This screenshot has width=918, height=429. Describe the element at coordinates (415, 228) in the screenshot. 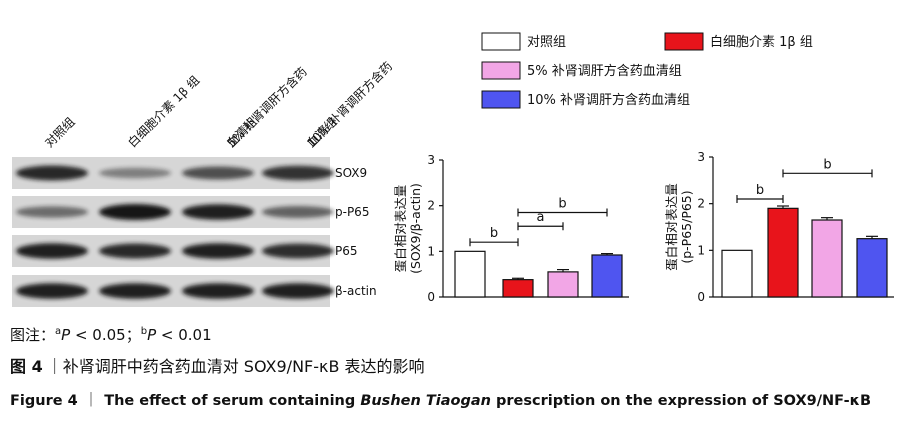

I see `y-axis-label: (SOX9/β-actin)` at that location.